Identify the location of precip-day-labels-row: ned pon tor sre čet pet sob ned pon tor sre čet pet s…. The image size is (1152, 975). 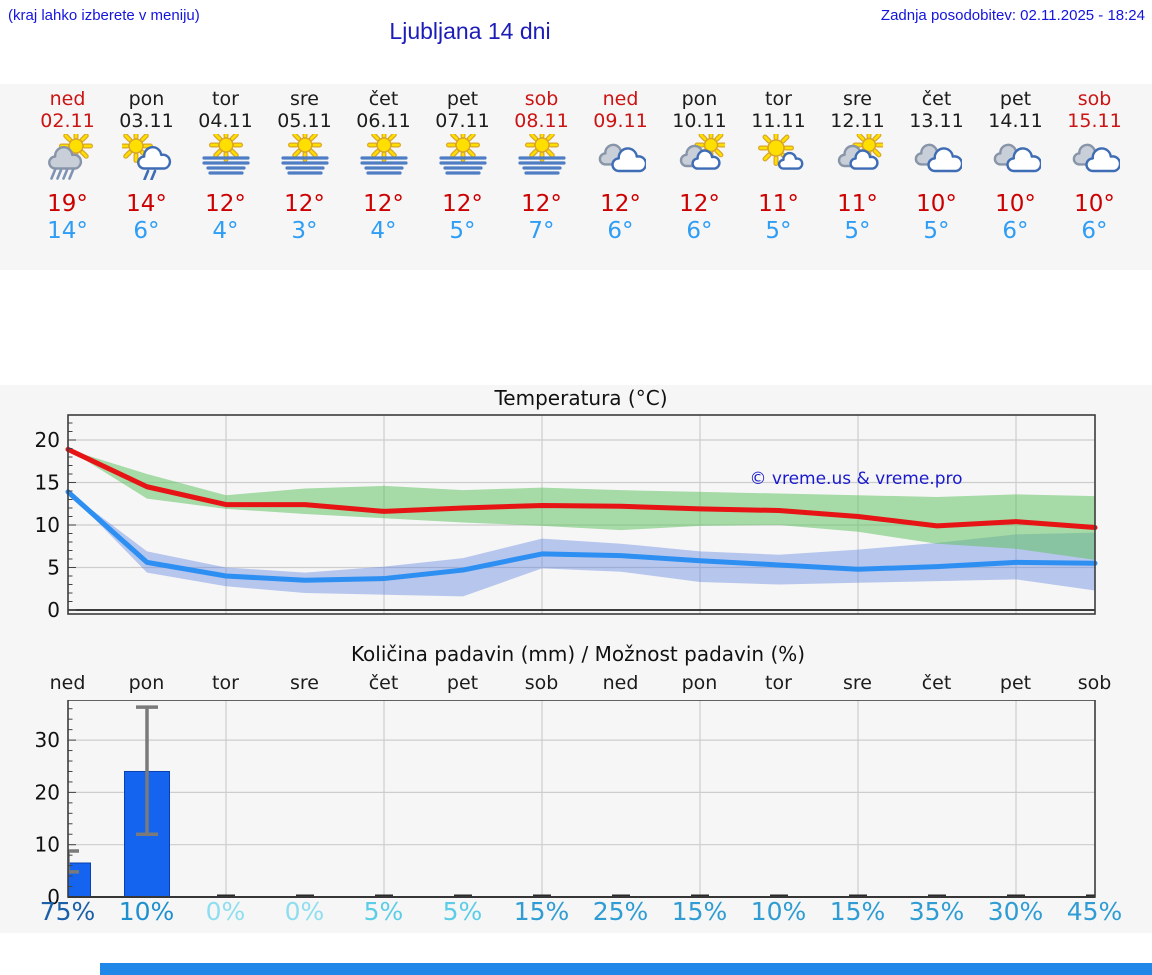
(581, 683).